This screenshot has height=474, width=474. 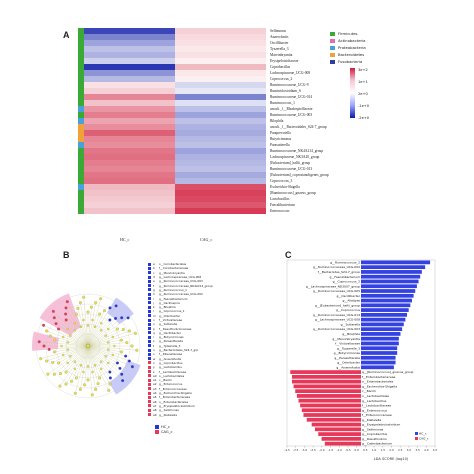 What do you see at coordinates (170, 367) in the screenshot?
I see `cladogram-legend-label: g__Lactobacillus` at bounding box center [170, 367].